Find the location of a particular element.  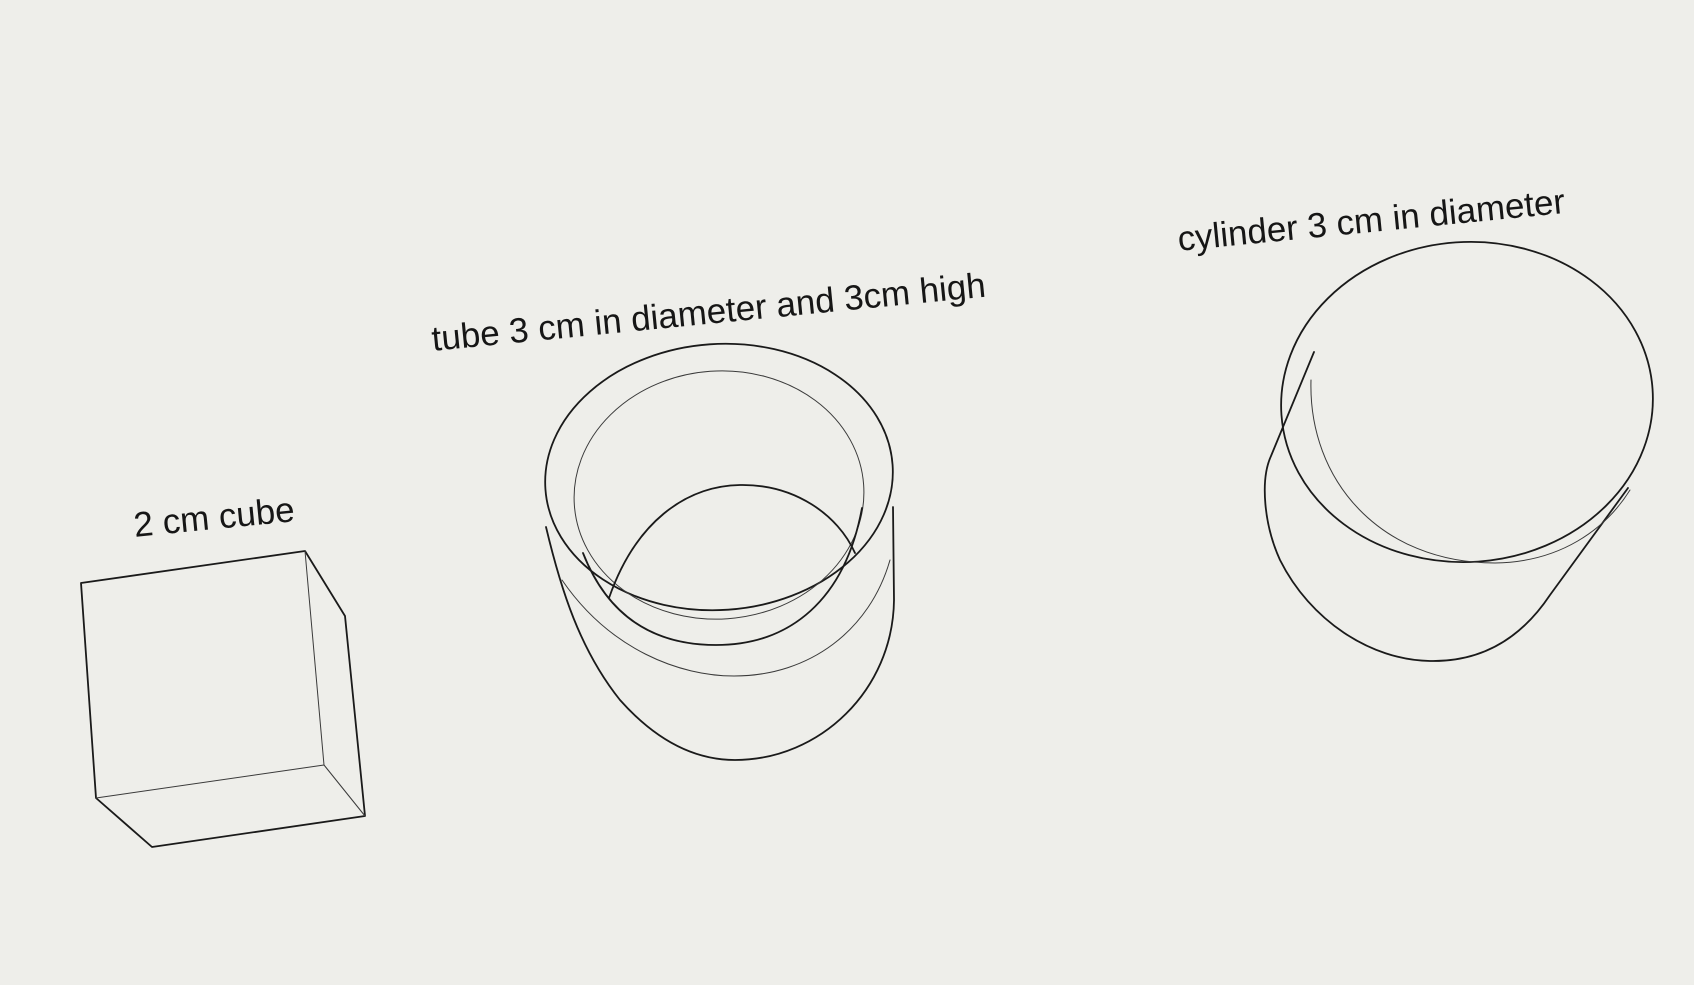

tube-outer-bottom is located at coordinates (720, 633).